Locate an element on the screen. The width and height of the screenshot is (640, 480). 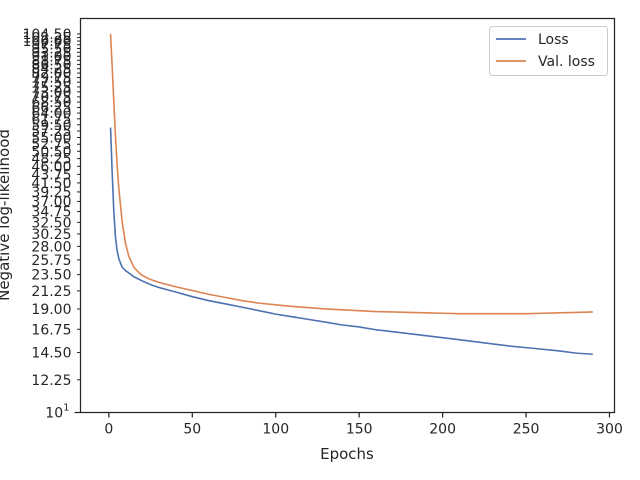
y-tick-label: 82.00 is located at coordinates (51, 74).